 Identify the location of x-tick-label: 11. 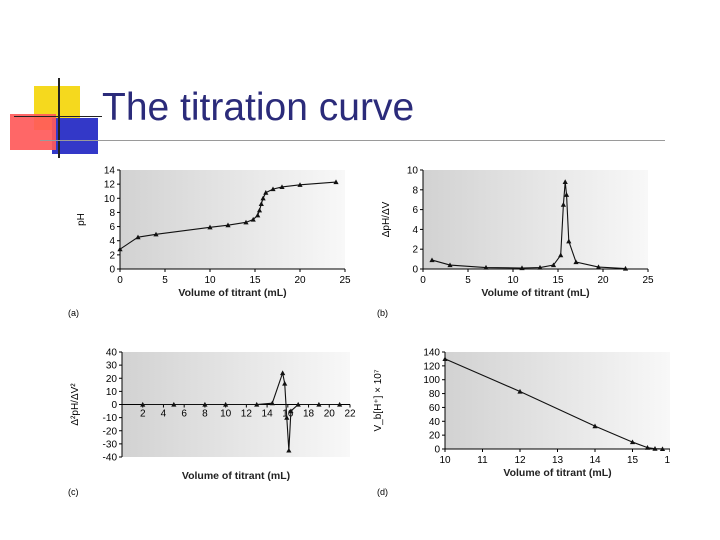
(482, 460).